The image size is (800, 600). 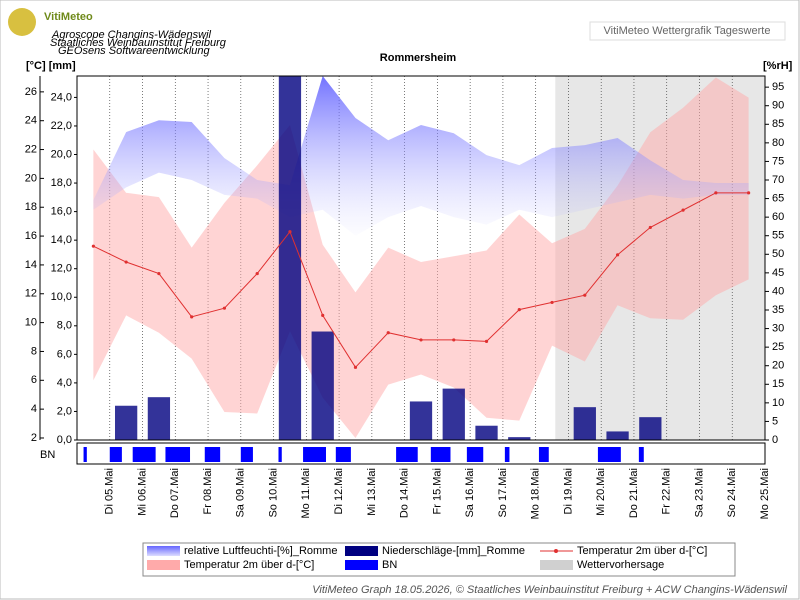 What do you see at coordinates (68, 17) in the screenshot?
I see `logo-text: VitiMeteo` at bounding box center [68, 17].